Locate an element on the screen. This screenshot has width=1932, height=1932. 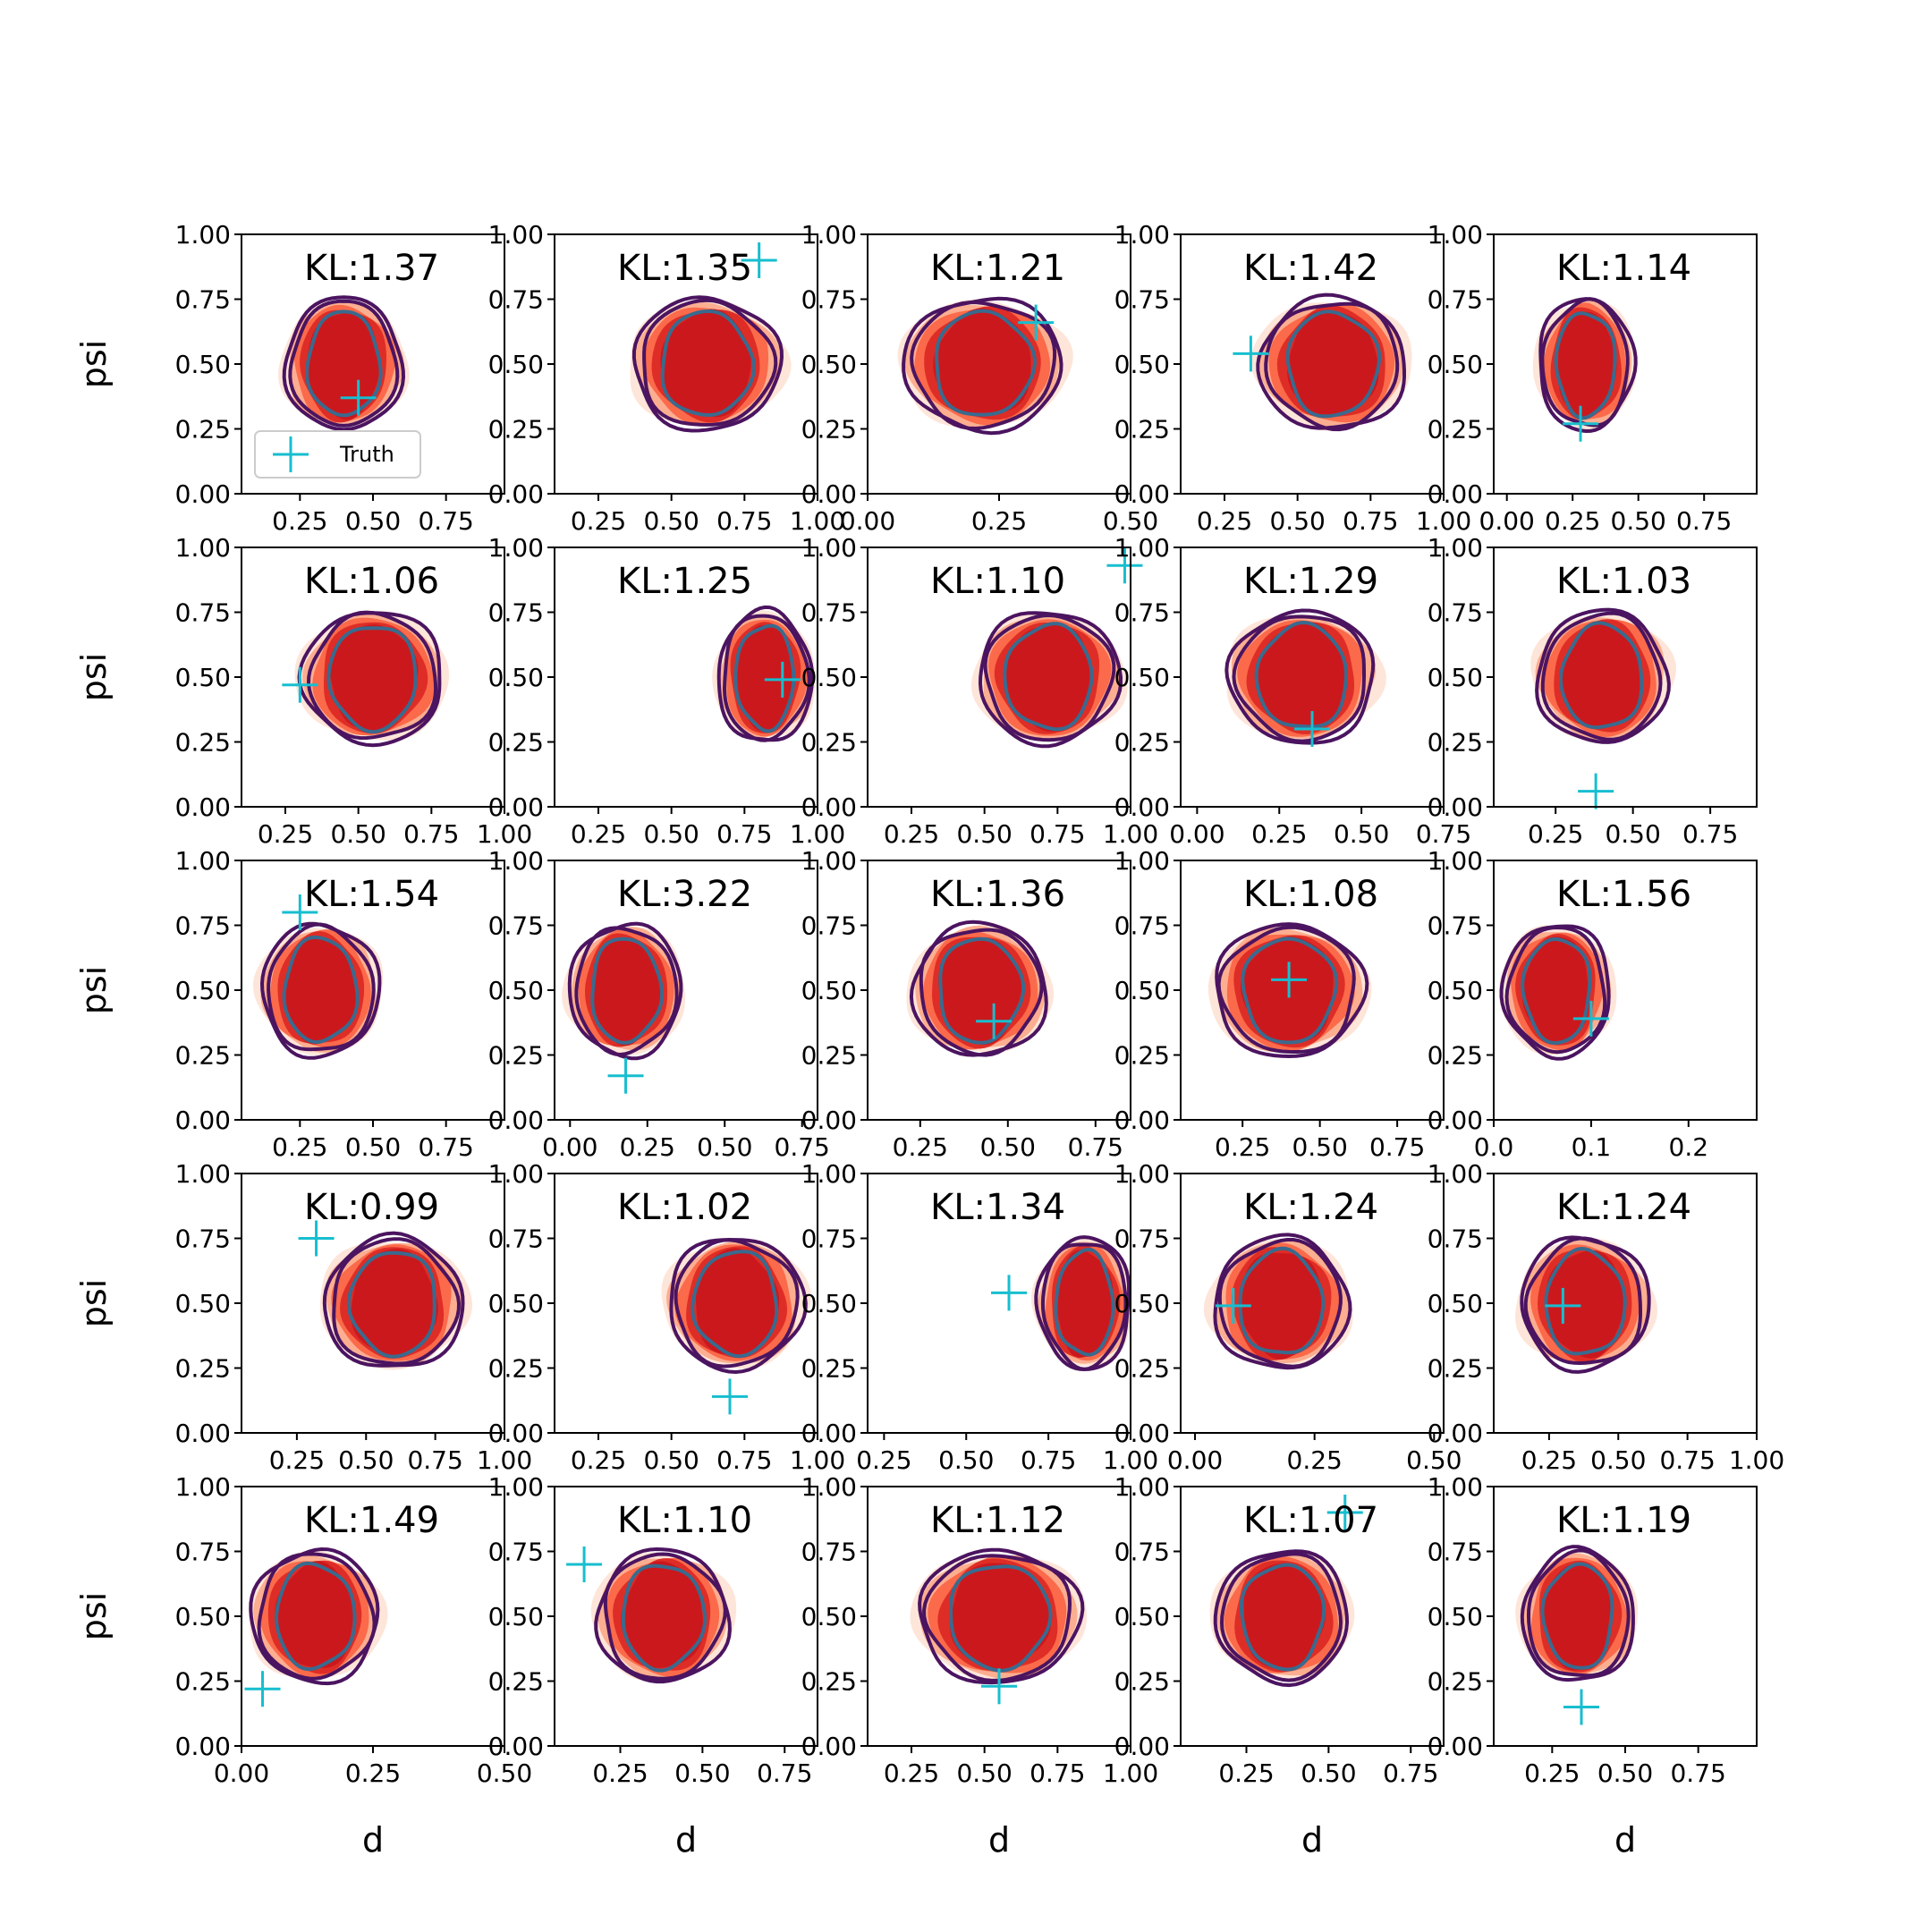
kl-title: KL:1.14 is located at coordinates (1623, 268).